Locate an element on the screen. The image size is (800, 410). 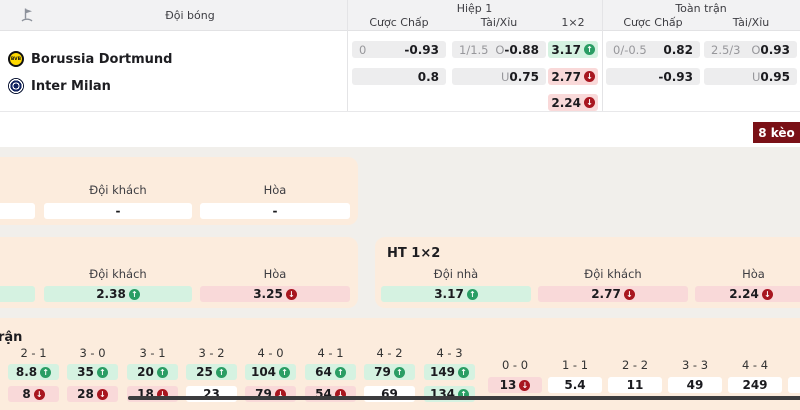
ou-column-header-ft: Tài/Xỉu is located at coordinates (751, 22).